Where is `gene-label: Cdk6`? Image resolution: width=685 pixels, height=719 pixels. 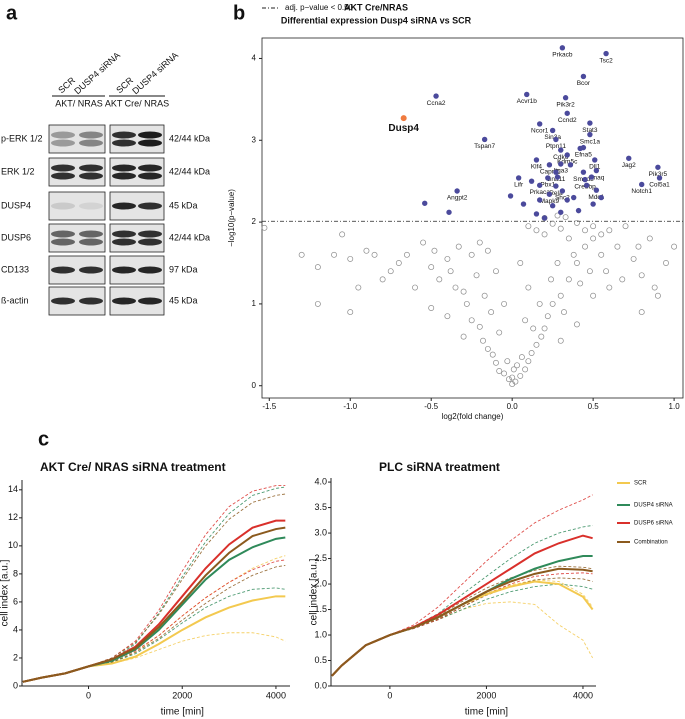 gene-label: Cdk6 is located at coordinates (561, 157).